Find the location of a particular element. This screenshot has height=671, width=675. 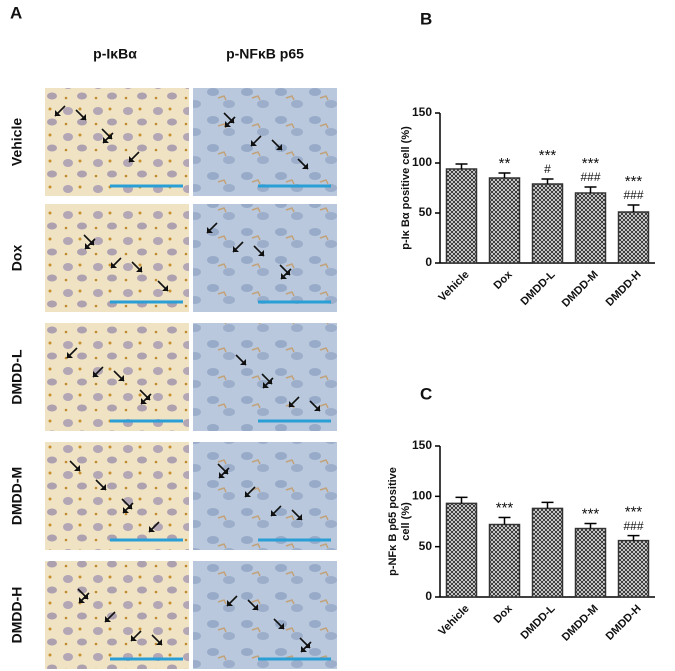

column-header: p-IκBα is located at coordinates (115, 54).